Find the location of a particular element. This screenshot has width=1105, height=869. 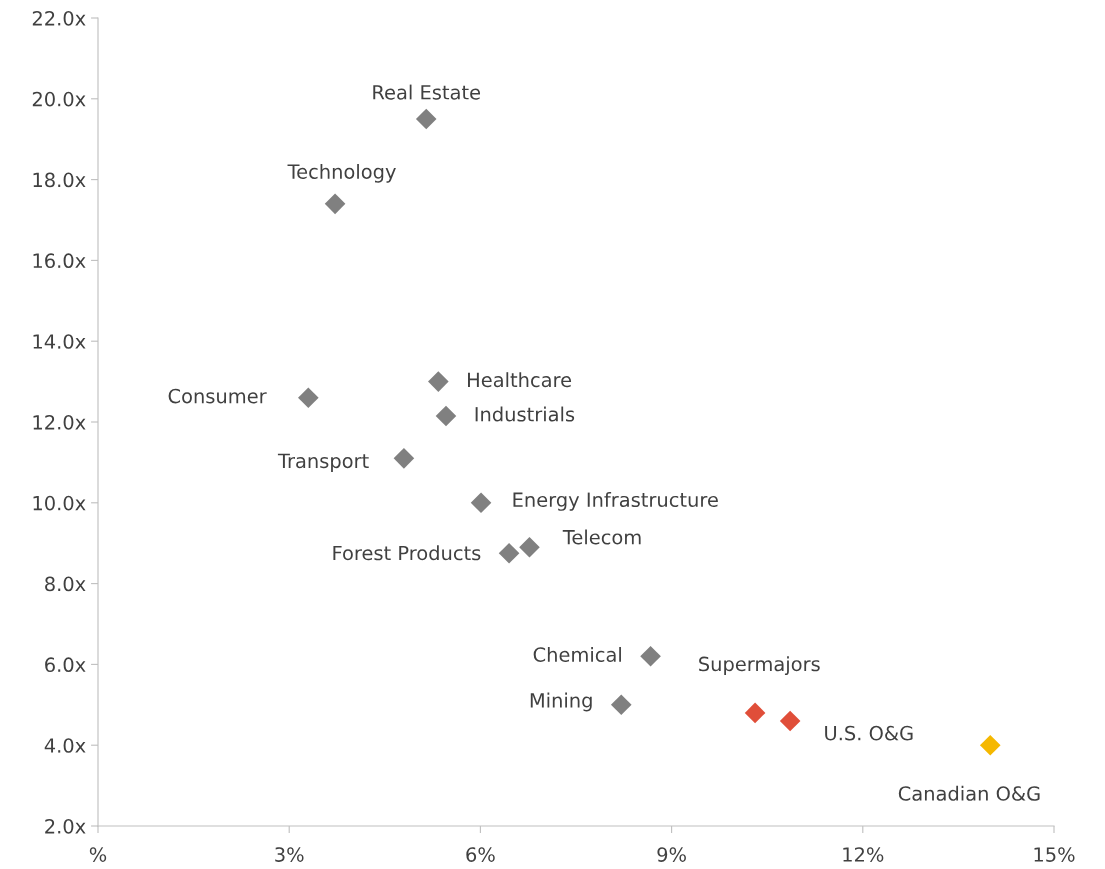

annotation: Energy Infrastructure is located at coordinates (615, 501).